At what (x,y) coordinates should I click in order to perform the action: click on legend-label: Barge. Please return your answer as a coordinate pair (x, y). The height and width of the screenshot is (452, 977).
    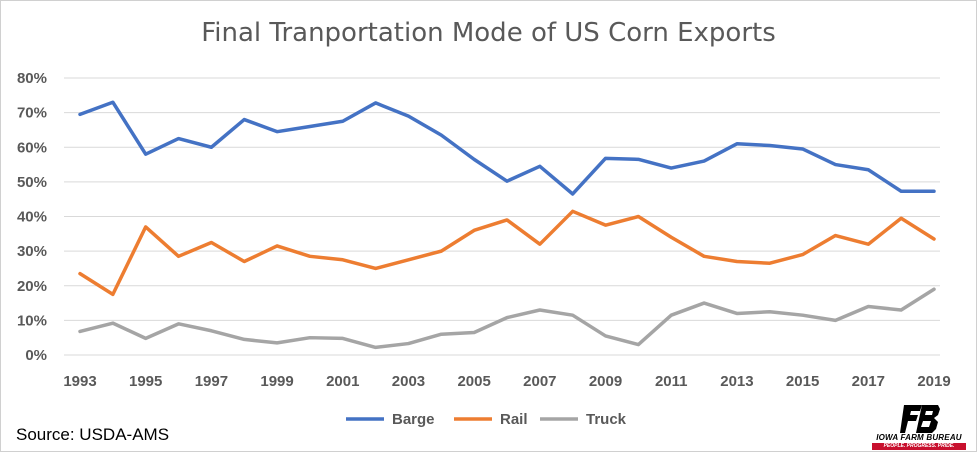
    Looking at the image, I should click on (413, 419).